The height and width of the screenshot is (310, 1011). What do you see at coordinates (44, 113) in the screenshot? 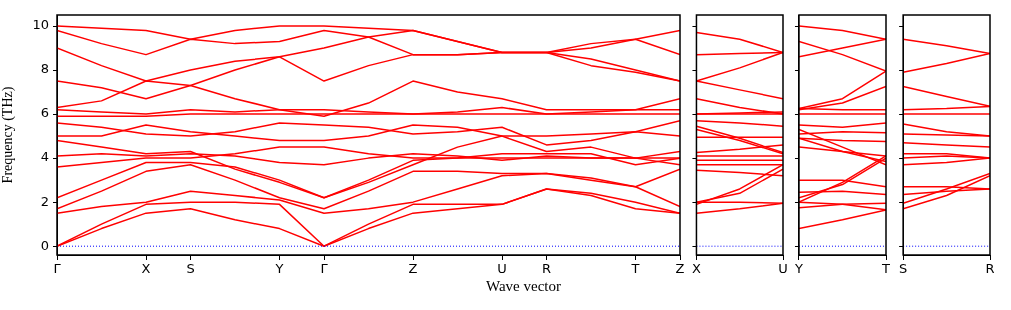
I see `y-tick-label: 6` at bounding box center [44, 113].